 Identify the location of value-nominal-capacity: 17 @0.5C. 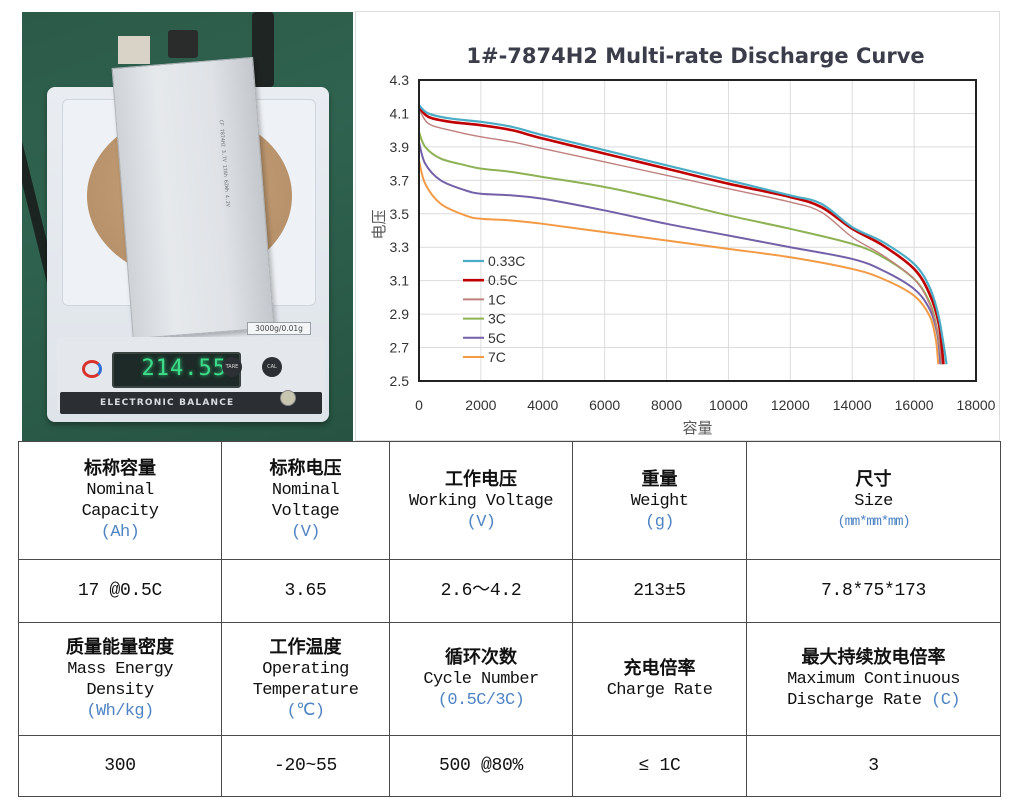
(120, 591).